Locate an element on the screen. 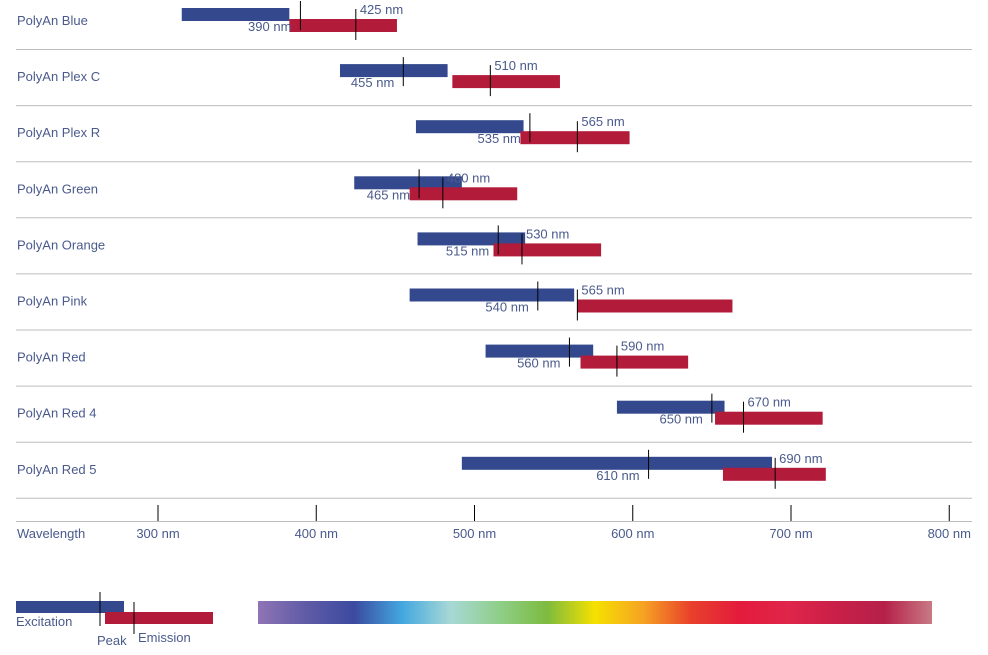 The width and height of the screenshot is (988, 655). dye-row: PolyAn Plex R 535 nm 565 nm is located at coordinates (494, 138).